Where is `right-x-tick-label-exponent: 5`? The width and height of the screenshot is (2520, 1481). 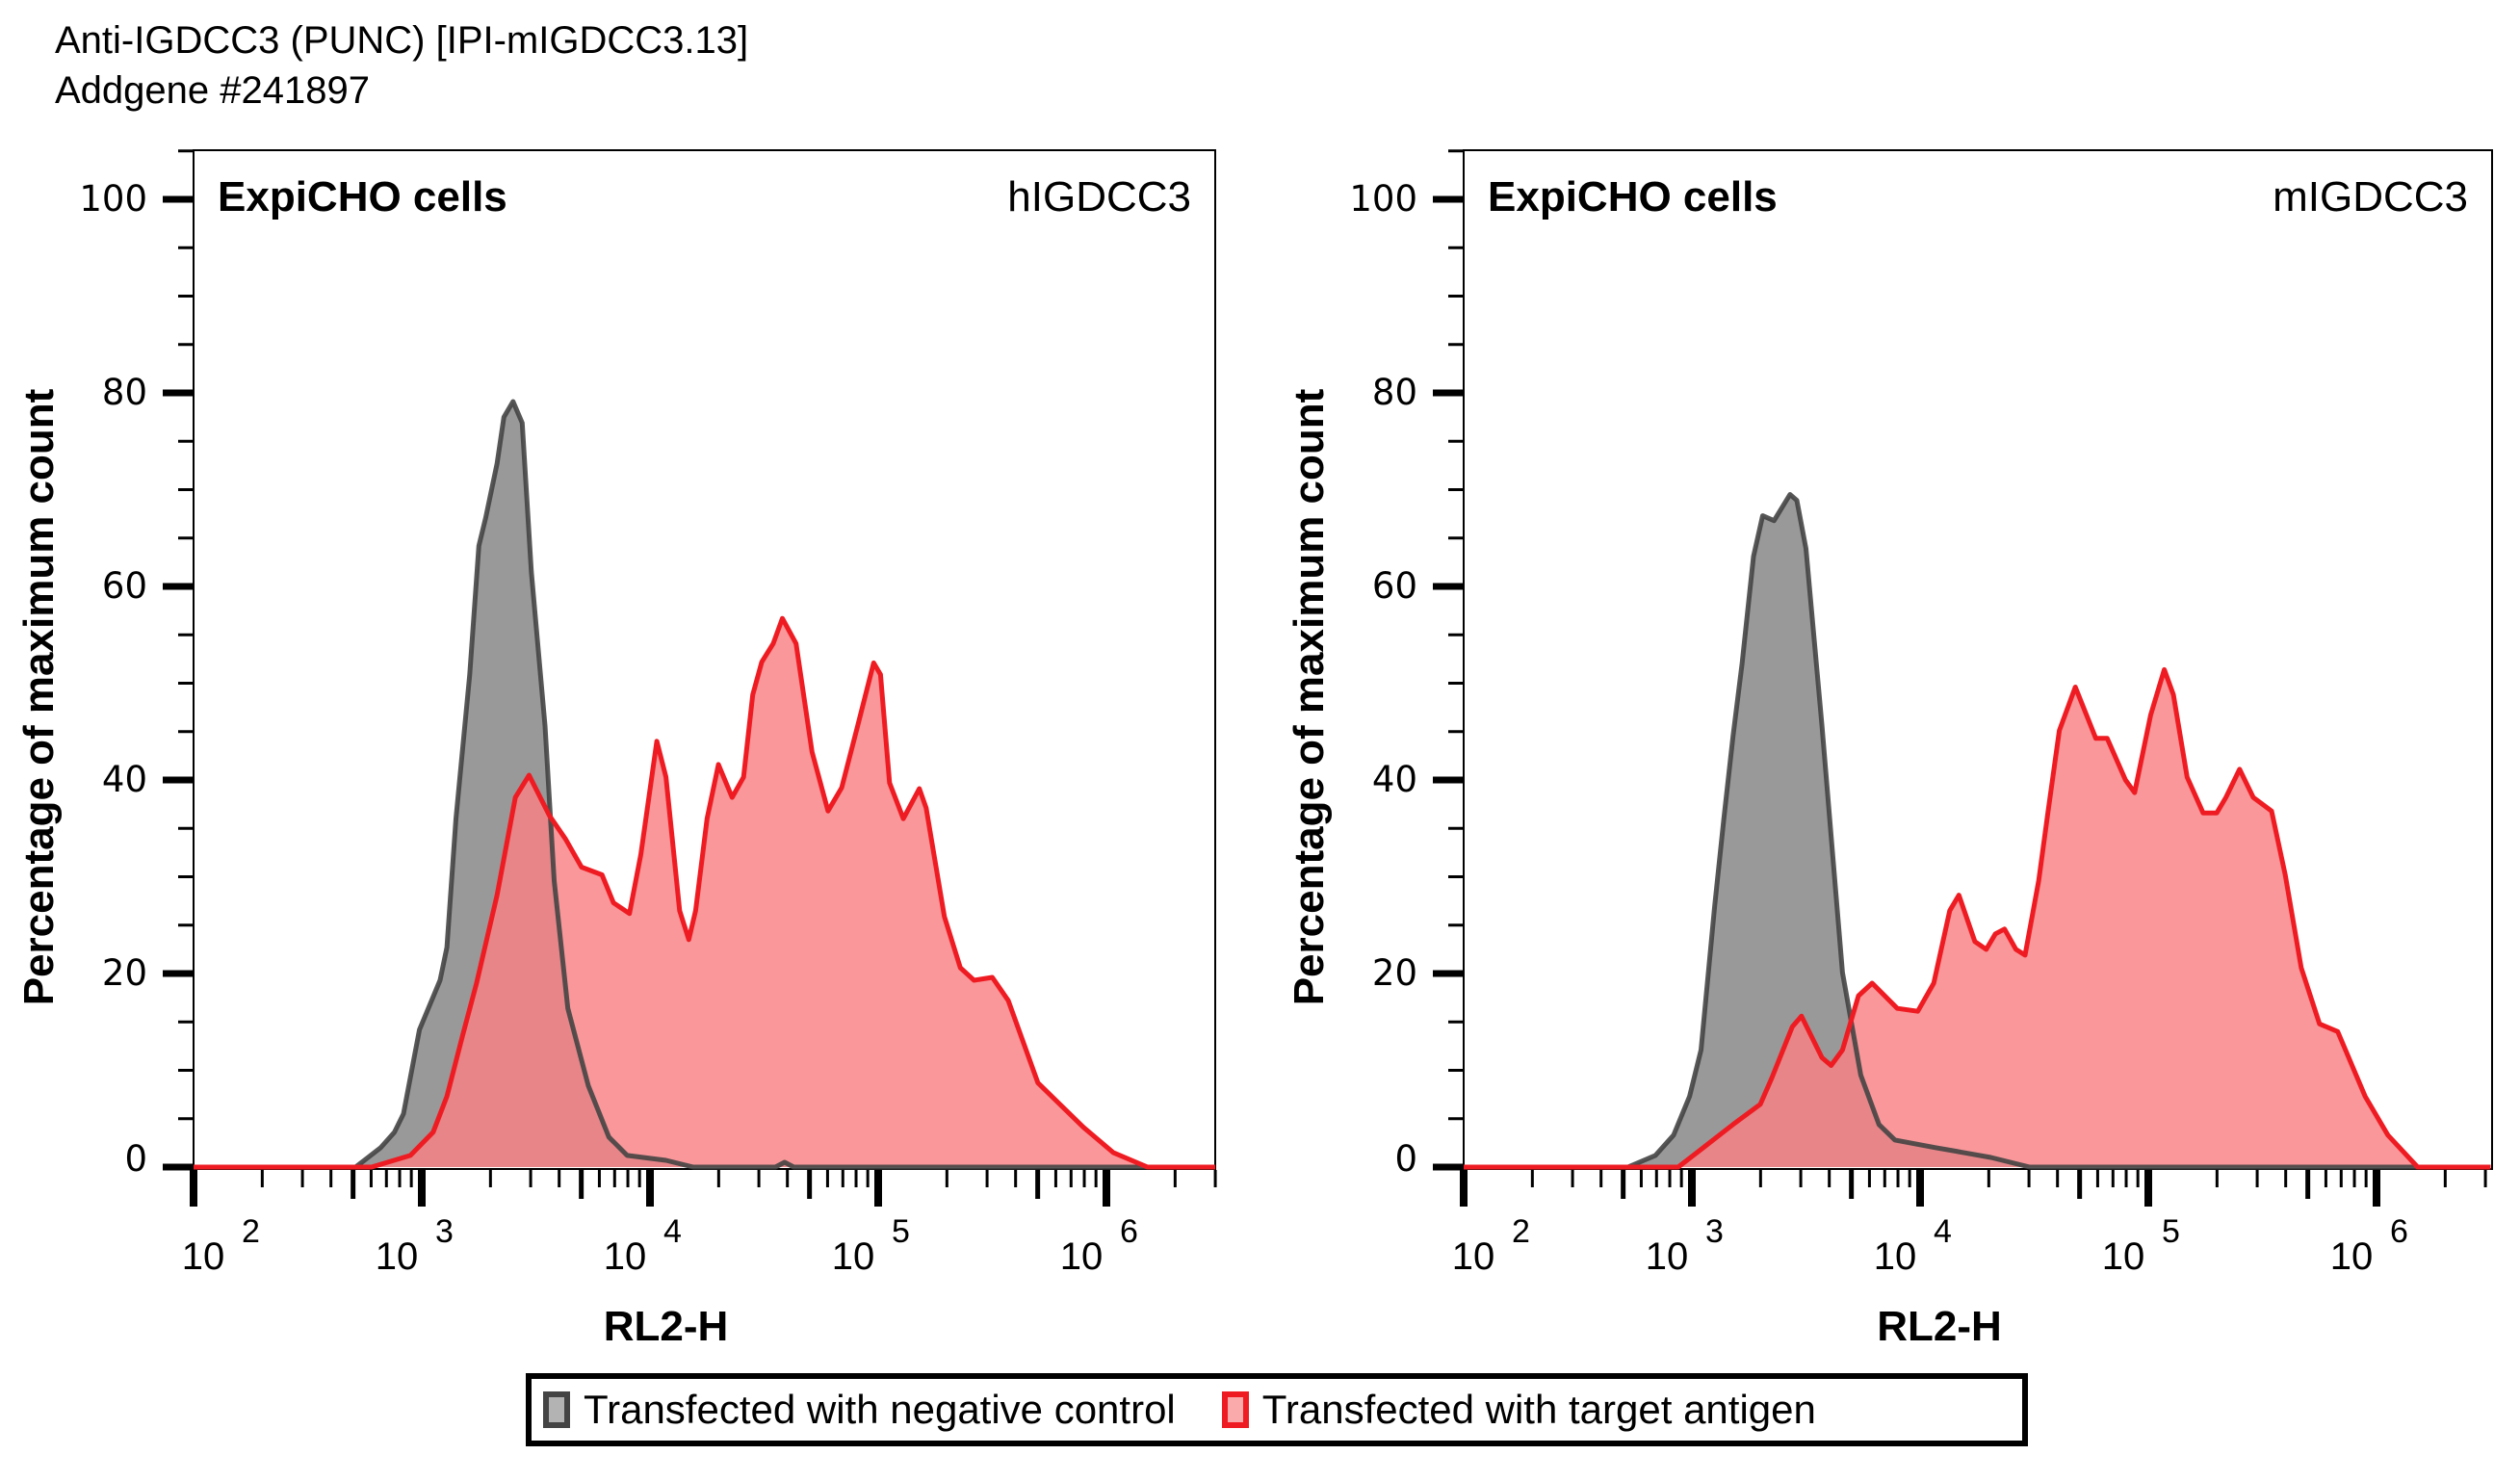
right-x-tick-label-exponent: 5 is located at coordinates (2171, 1232).